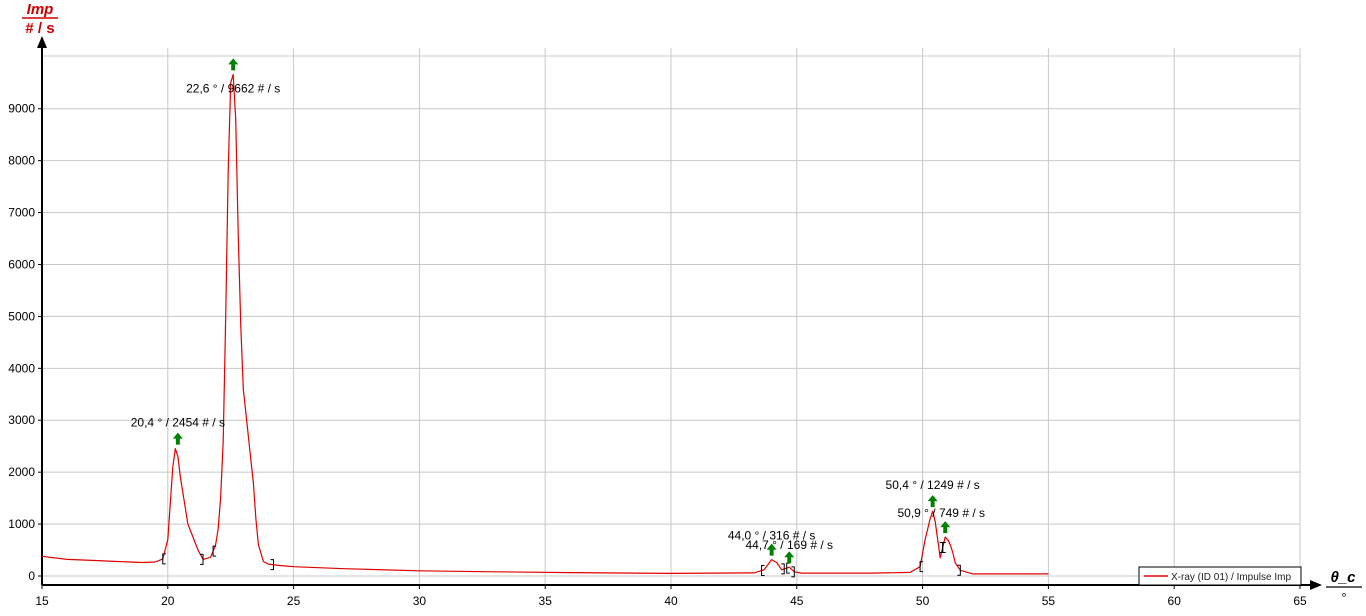 This screenshot has width=1366, height=616. Describe the element at coordinates (420, 601) in the screenshot. I see `x-tick-label: 30` at that location.